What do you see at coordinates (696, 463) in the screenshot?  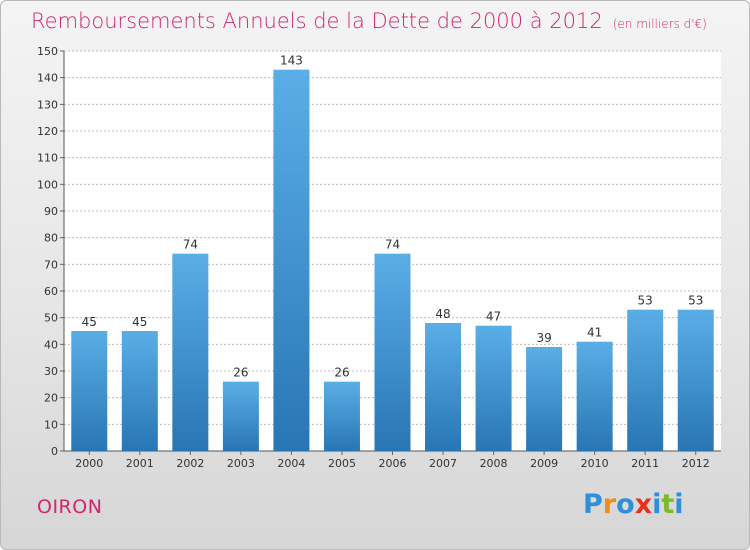 I see `x-tick-label: 2012` at bounding box center [696, 463].